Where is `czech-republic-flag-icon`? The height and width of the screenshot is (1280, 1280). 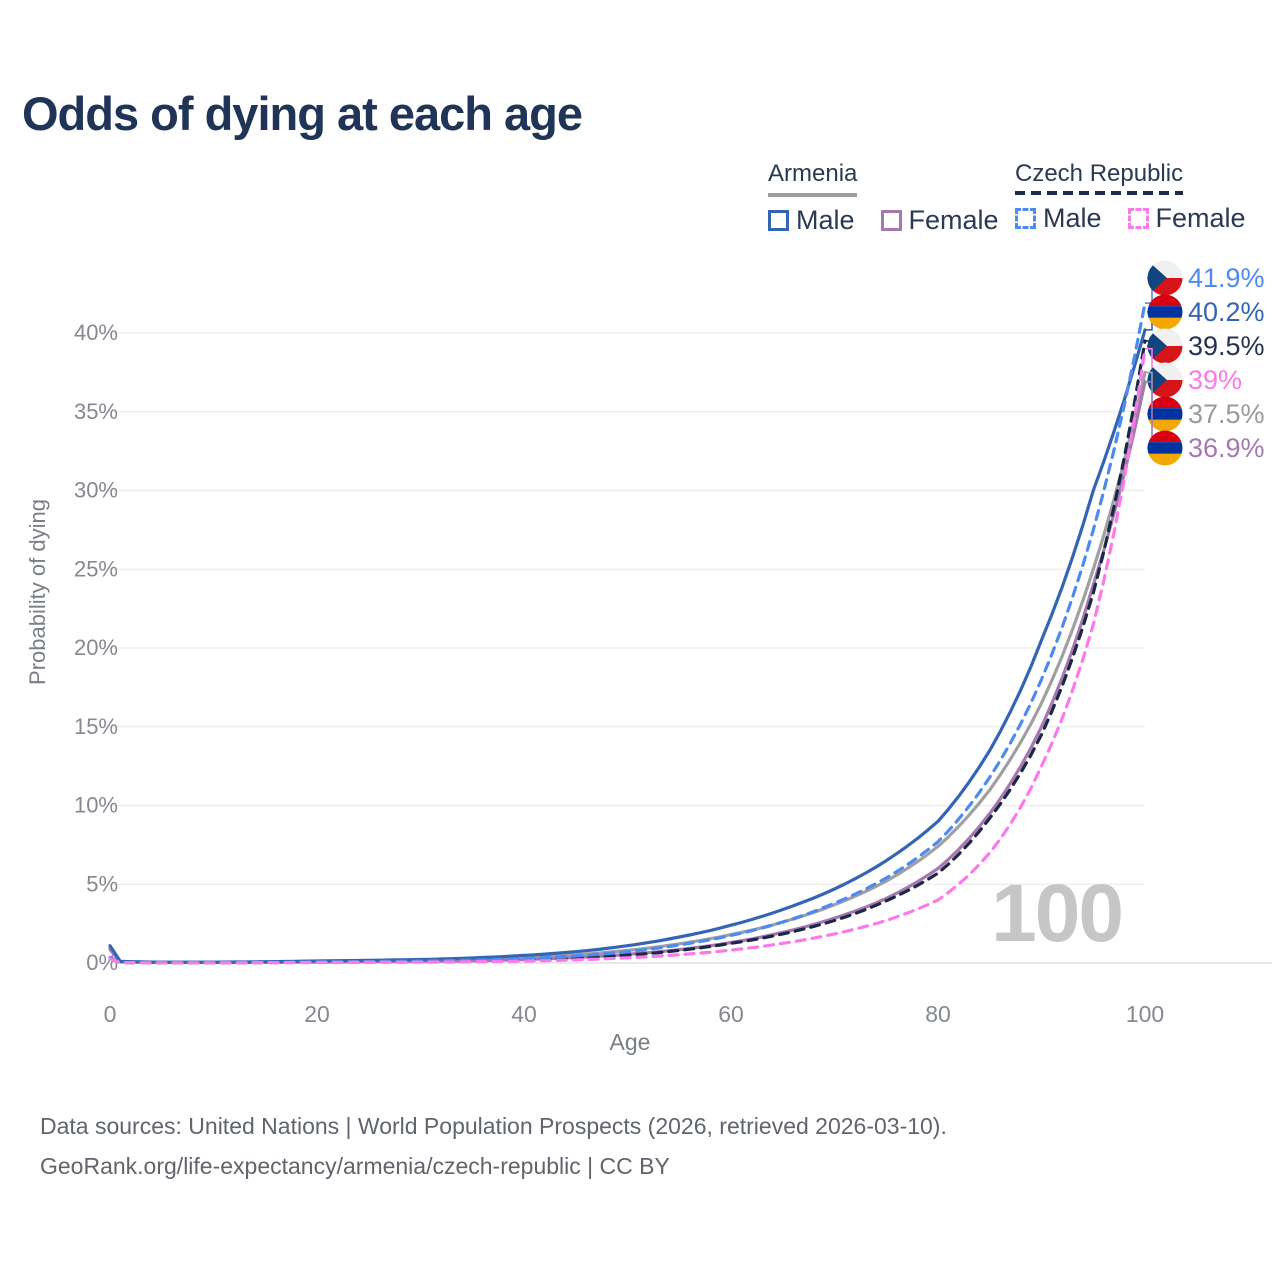
czech-republic-flag-icon is located at coordinates (1165, 278).